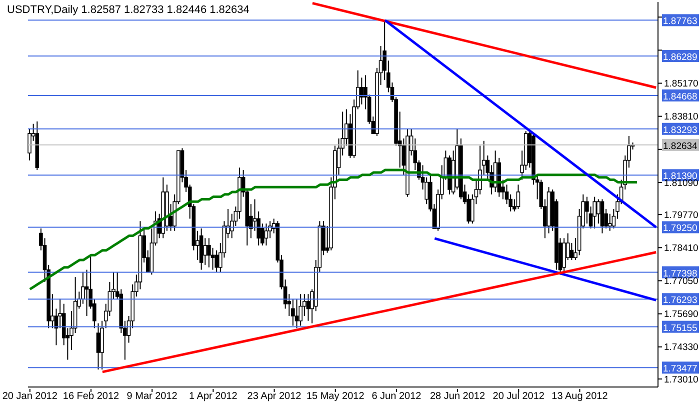 The height and width of the screenshot is (402, 700). What do you see at coordinates (680, 300) in the screenshot?
I see `ref-line-label: 1.76293` at bounding box center [680, 300].